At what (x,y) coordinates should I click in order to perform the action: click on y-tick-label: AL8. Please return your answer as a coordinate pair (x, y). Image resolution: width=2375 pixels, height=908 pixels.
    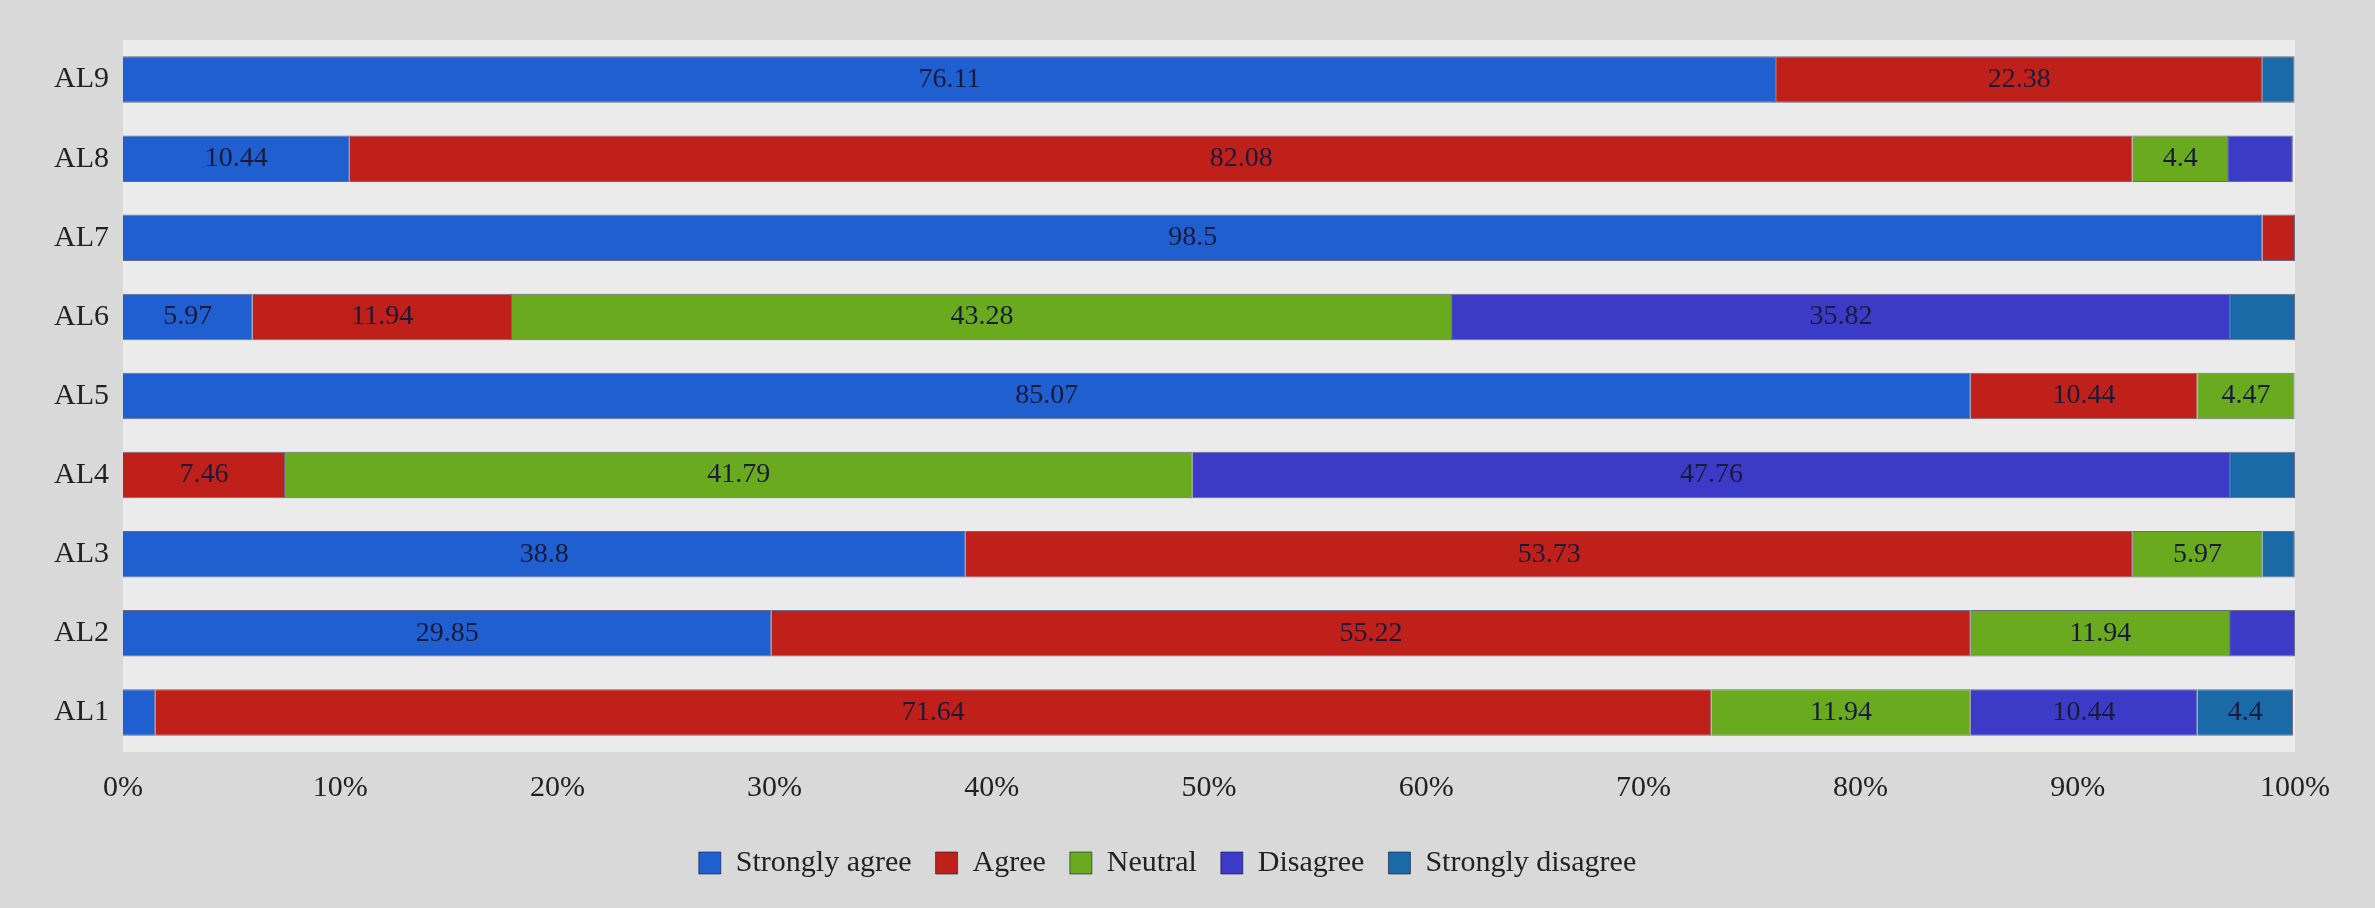
    Looking at the image, I should click on (81, 156).